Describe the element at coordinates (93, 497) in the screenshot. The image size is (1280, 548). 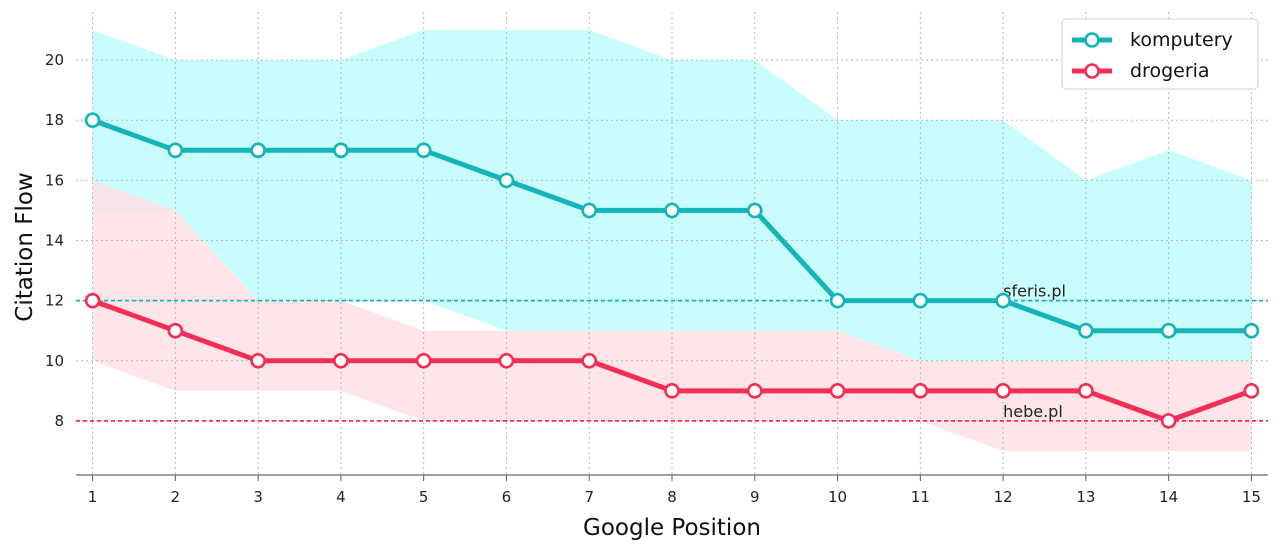
I see `x-tick-label: 1` at that location.